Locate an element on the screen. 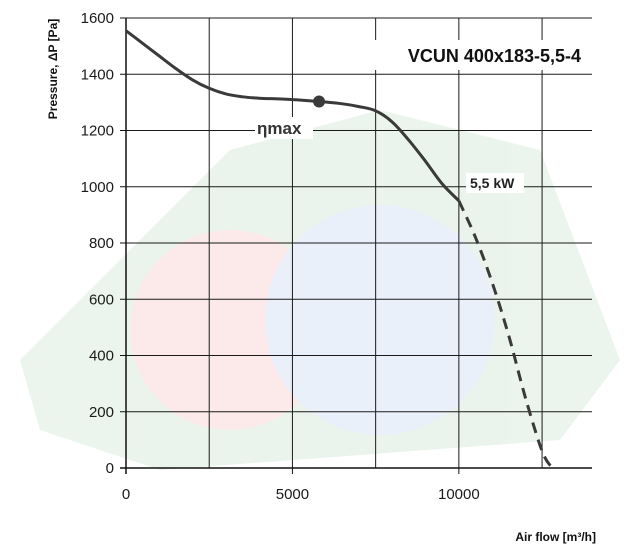 The width and height of the screenshot is (640, 550). eta-max-point is located at coordinates (319, 101).